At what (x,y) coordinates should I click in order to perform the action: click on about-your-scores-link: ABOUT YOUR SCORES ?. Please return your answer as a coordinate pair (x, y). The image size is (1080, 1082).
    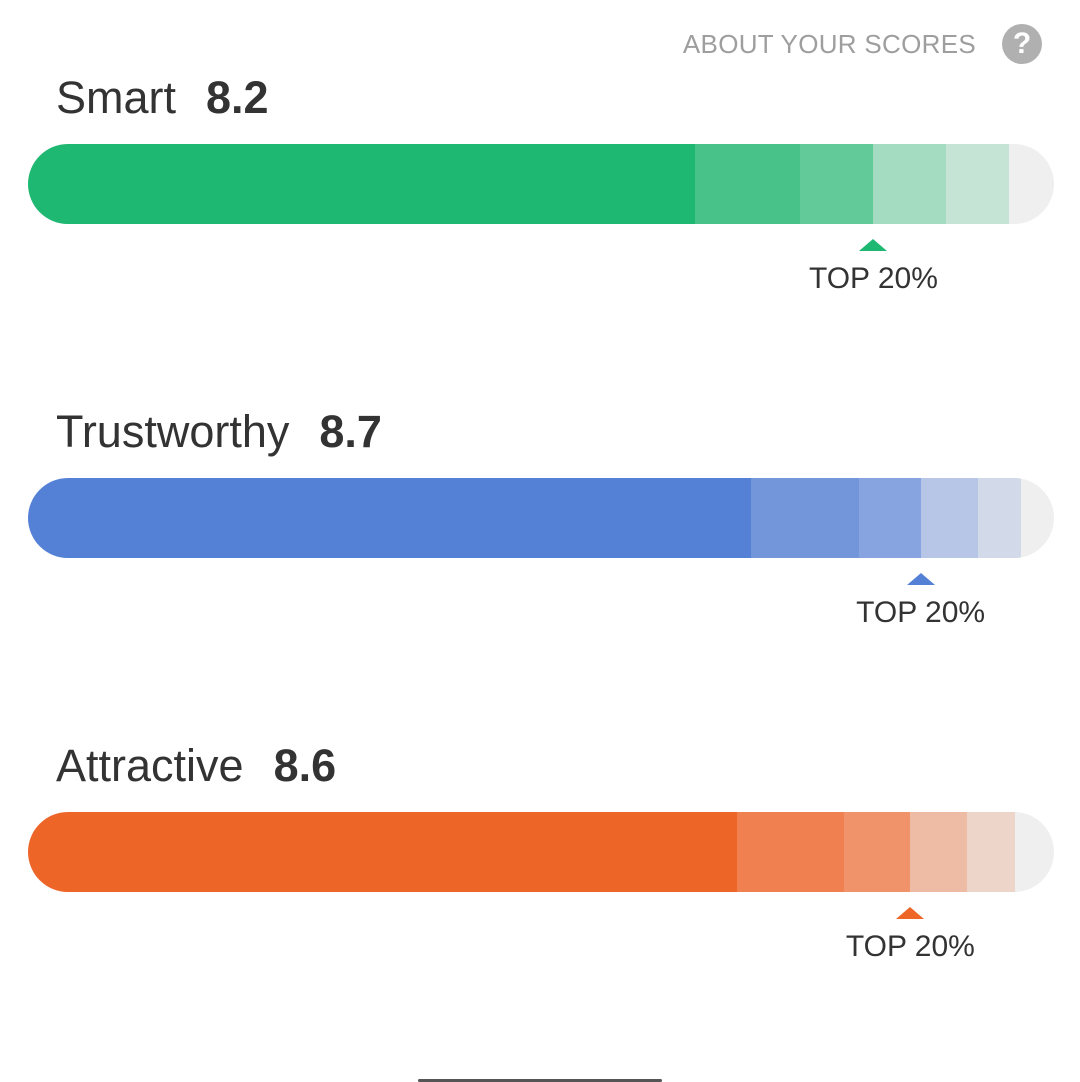
    Looking at the image, I should click on (862, 44).